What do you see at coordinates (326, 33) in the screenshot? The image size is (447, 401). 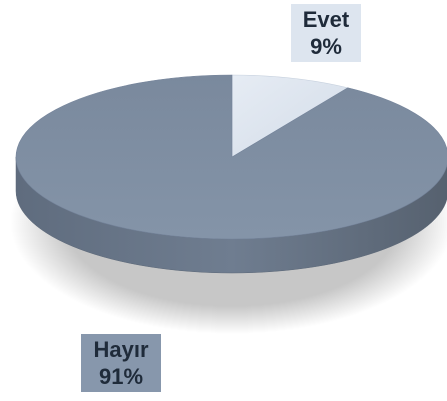 I see `slice-label-evet: Evet 9%` at bounding box center [326, 33].